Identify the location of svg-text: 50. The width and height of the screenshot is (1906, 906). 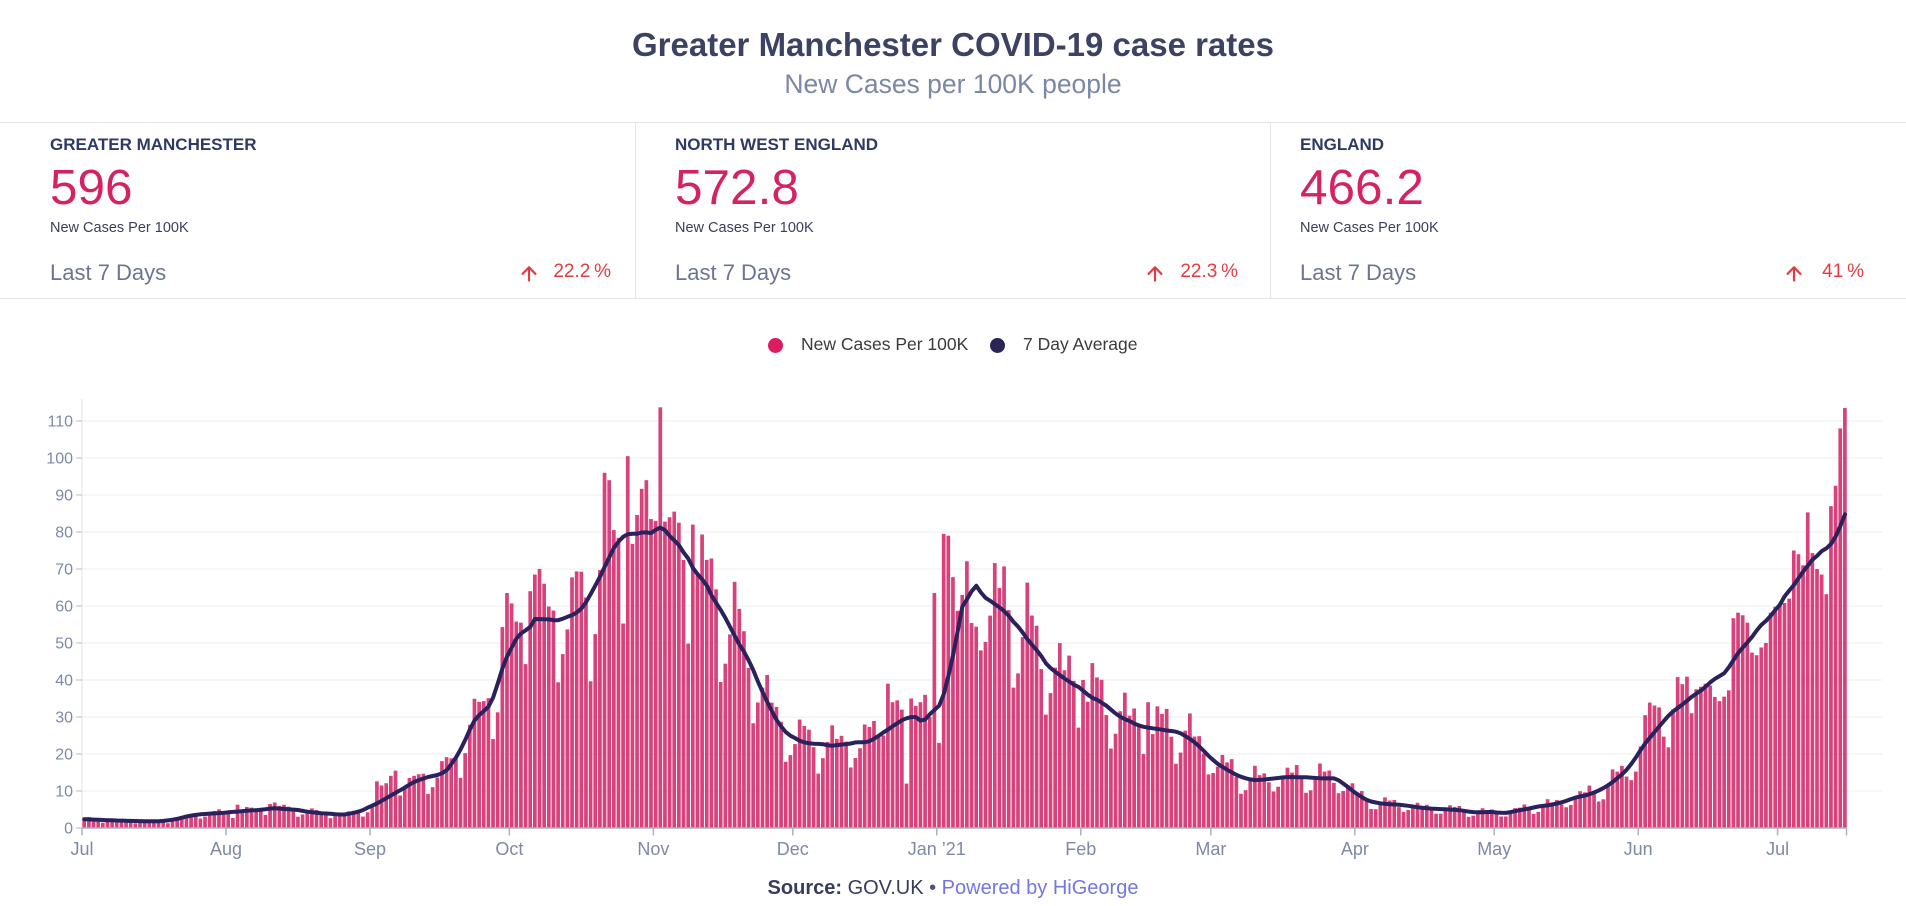
(64, 644).